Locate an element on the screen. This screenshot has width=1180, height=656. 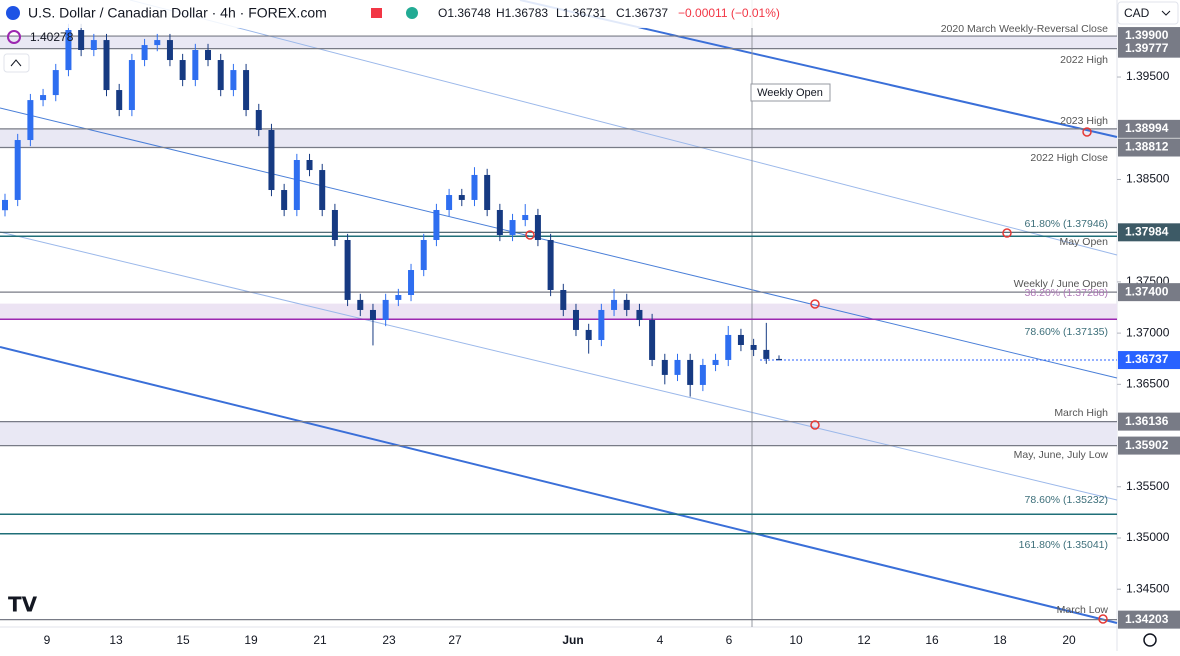
ohlc-value: C1.36737 is located at coordinates (642, 13).